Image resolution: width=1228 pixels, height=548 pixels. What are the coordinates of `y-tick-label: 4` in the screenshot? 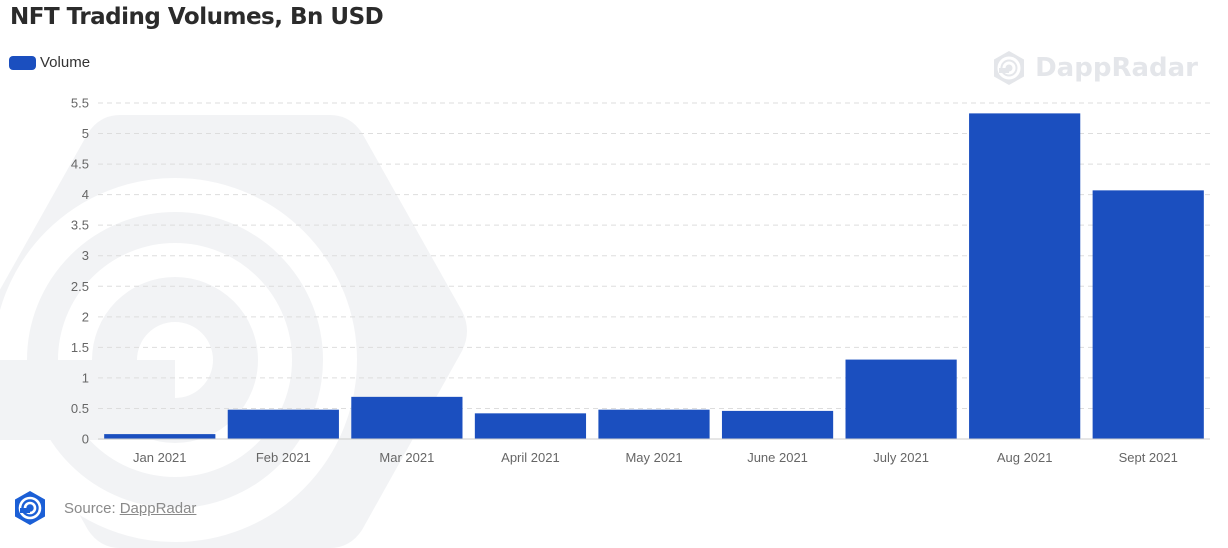 It's located at (85, 194).